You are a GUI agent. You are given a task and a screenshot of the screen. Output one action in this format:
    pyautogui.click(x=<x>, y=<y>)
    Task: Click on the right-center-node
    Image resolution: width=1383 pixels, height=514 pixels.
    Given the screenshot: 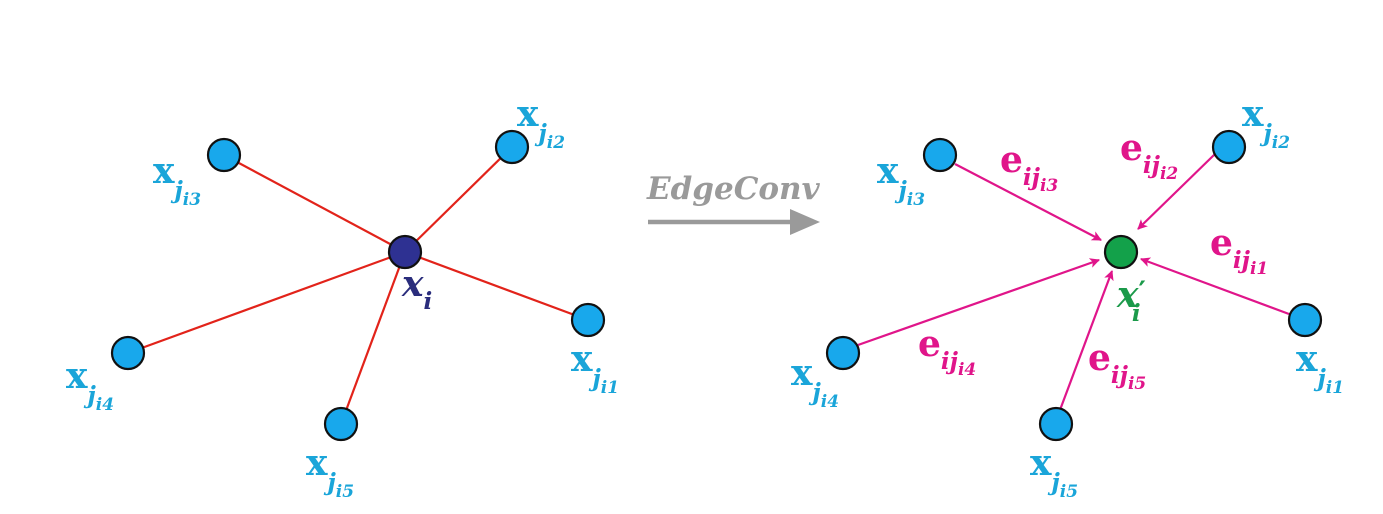 What is the action you would take?
    pyautogui.click(x=1121, y=252)
    